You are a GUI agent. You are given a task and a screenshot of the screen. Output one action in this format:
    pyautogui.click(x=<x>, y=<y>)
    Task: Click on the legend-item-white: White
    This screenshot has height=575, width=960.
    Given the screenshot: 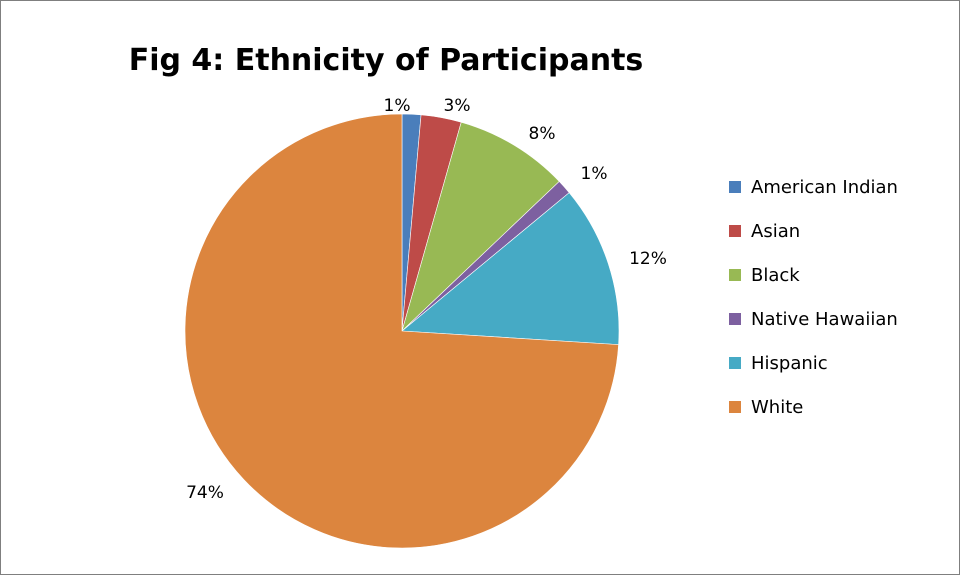 What is the action you would take?
    pyautogui.click(x=841, y=407)
    